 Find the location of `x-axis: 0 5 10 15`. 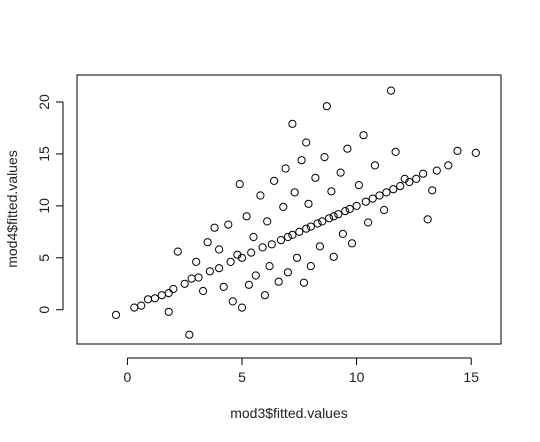

x-axis: 0 5 10 15 is located at coordinates (301, 371).